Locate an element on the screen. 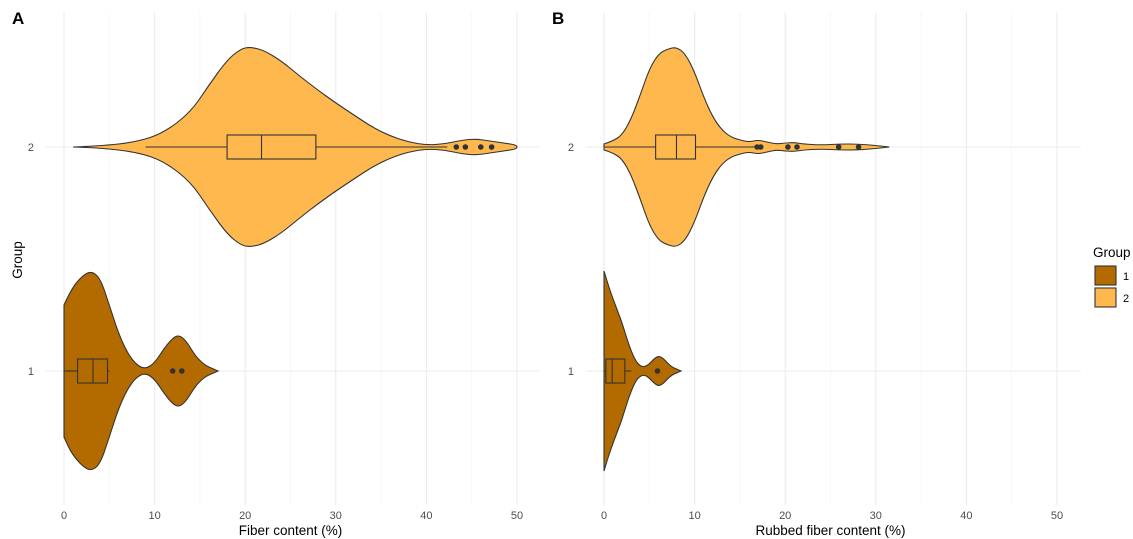 This screenshot has height=539, width=1133. panel-tag-a: A is located at coordinates (18, 18).